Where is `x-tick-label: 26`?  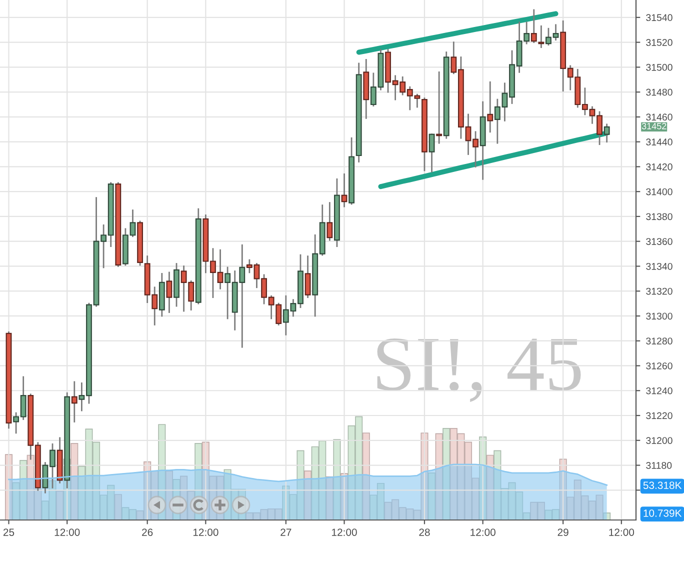
x-tick-label: 26 is located at coordinates (147, 532).